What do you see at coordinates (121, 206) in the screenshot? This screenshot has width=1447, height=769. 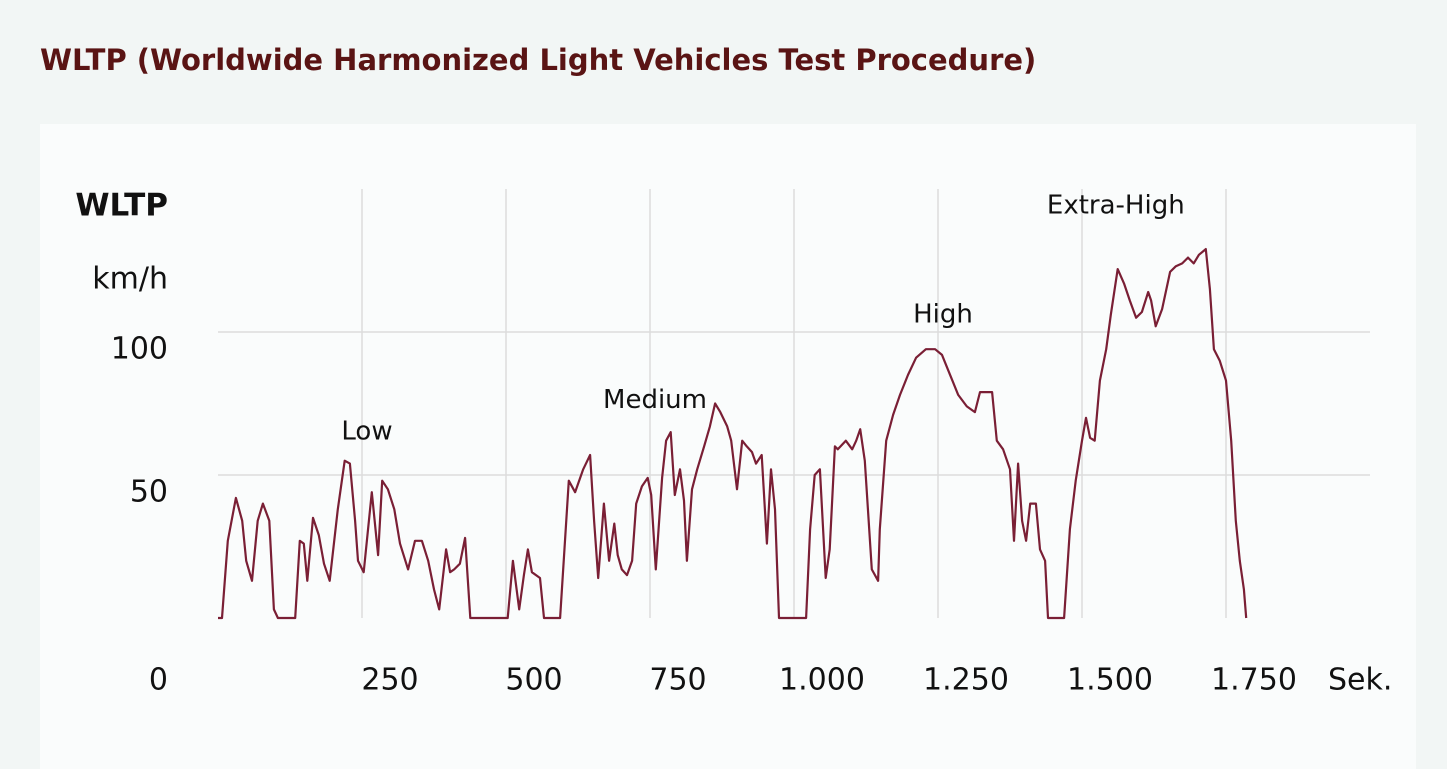 I see `y-axis-title: WLTP` at bounding box center [121, 206].